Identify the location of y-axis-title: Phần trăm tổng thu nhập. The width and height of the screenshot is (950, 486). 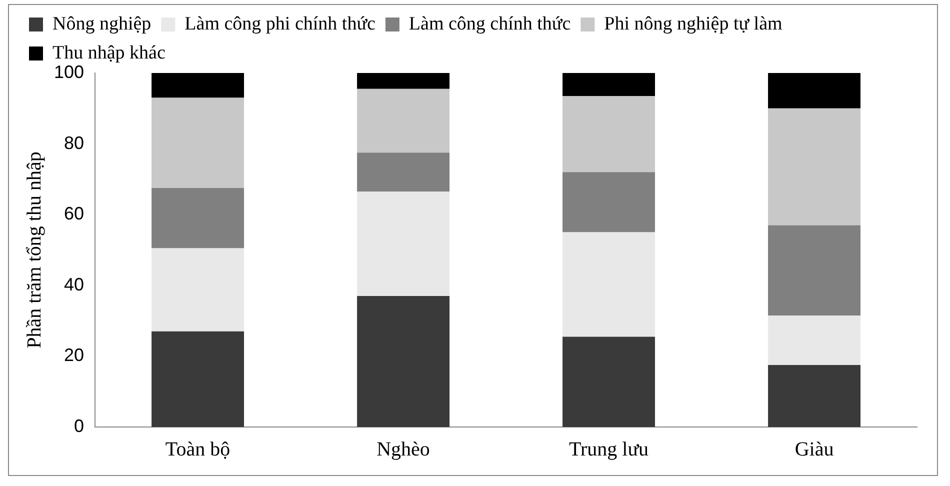
(34, 250).